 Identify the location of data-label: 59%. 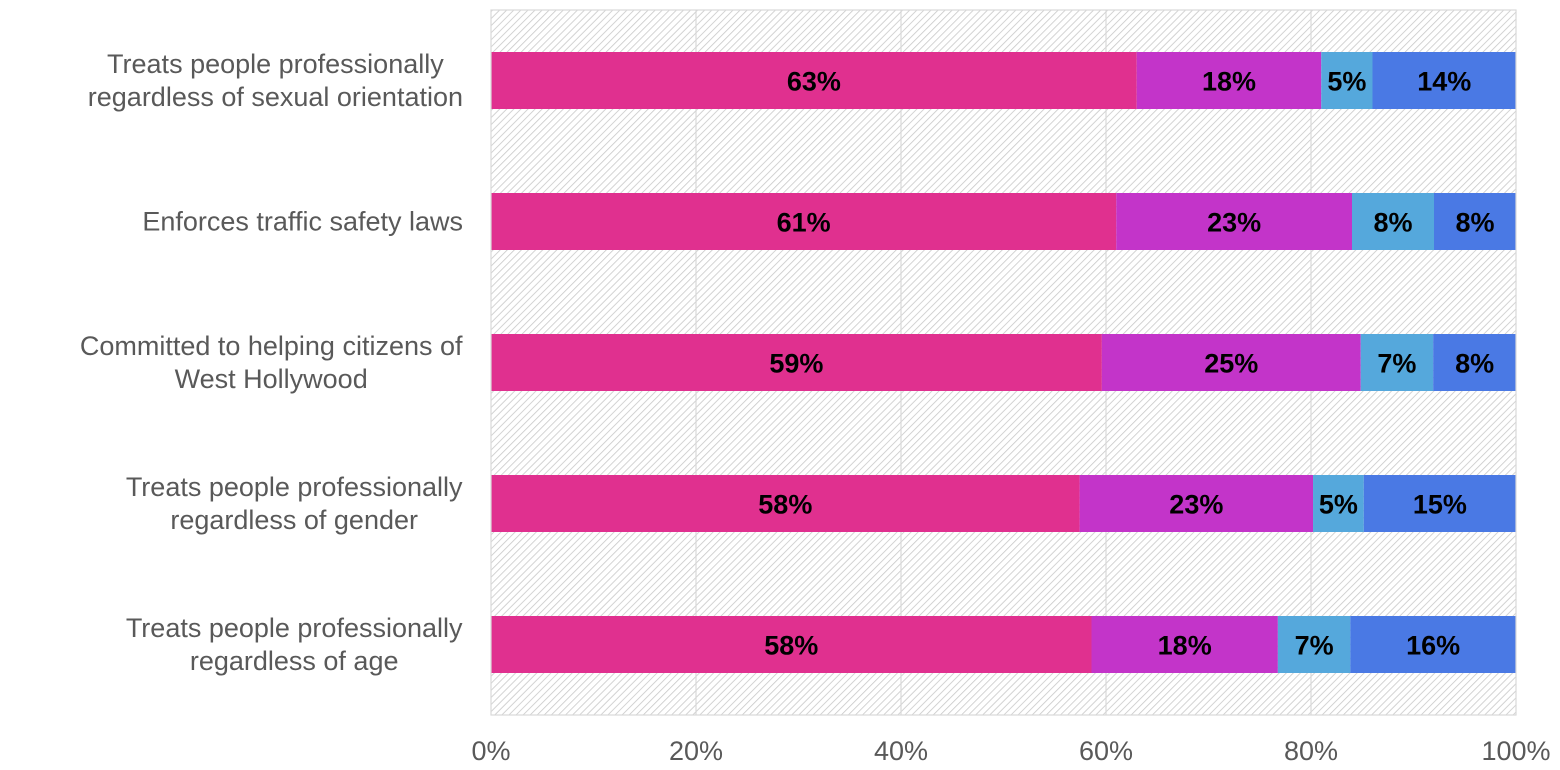
(796, 364).